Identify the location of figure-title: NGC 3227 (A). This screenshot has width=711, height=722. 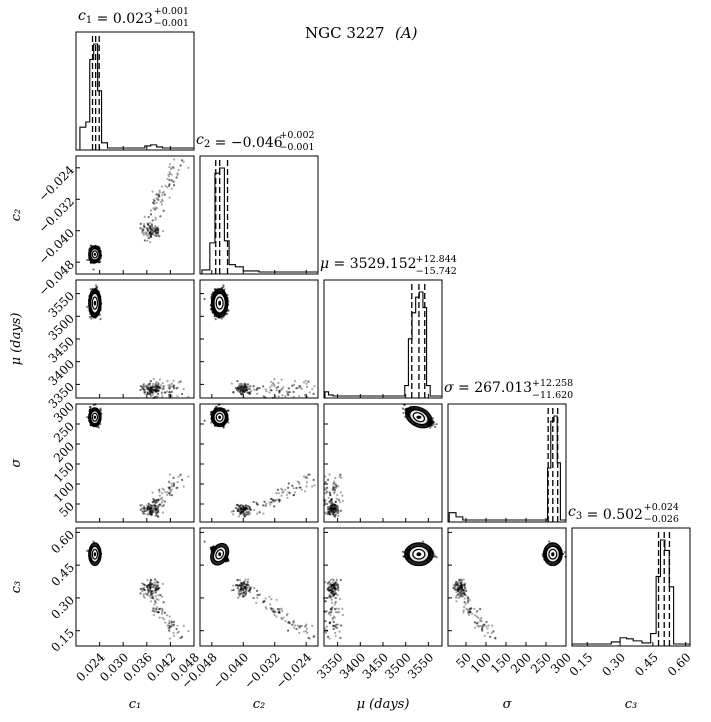
(361, 33).